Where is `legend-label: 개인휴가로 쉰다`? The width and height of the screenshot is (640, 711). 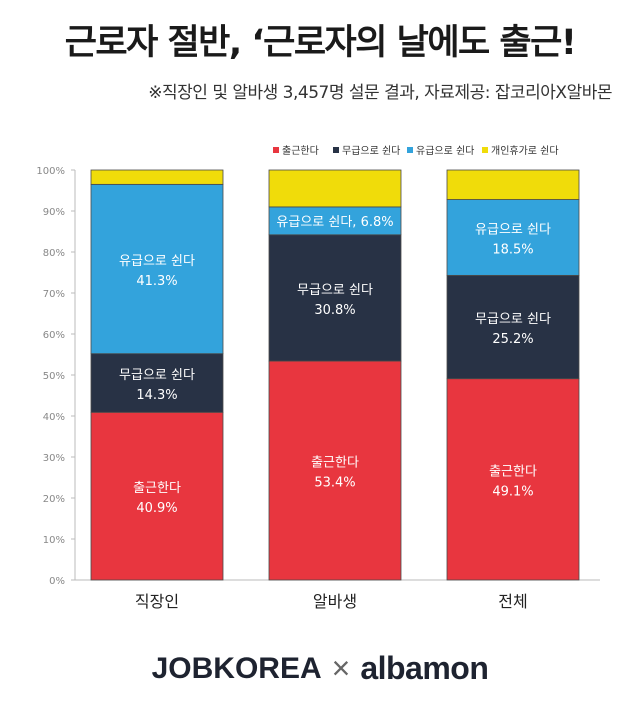 legend-label: 개인휴가로 쉰다 is located at coordinates (525, 151).